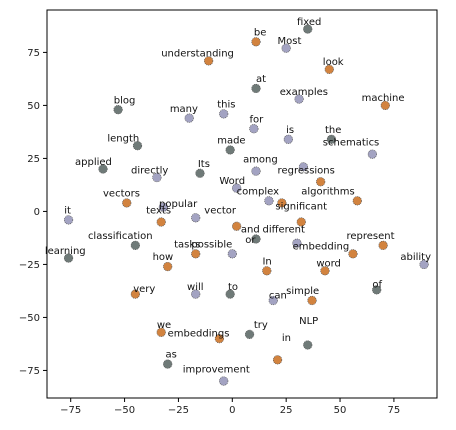 The height and width of the screenshot is (430, 456). Describe the element at coordinates (250, 240) in the screenshot. I see `word-label: or` at that location.